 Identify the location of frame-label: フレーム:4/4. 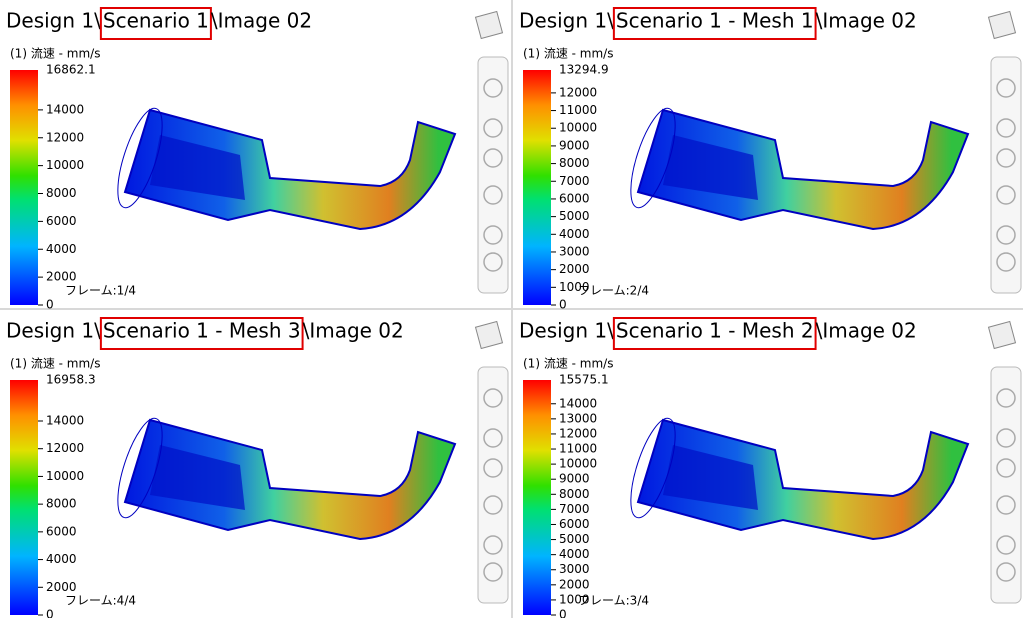
(100, 601).